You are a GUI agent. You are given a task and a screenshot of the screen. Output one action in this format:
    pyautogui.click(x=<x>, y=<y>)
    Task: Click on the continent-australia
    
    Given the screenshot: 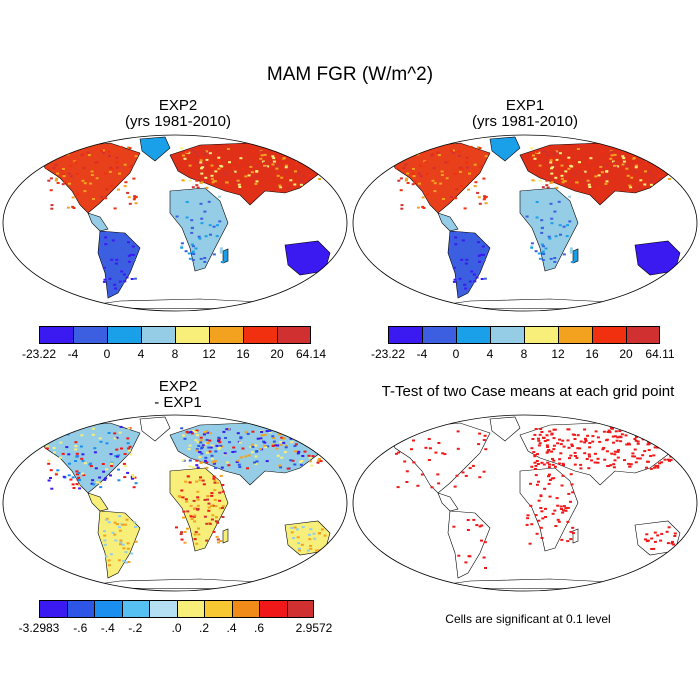 What is the action you would take?
    pyautogui.click(x=307, y=258)
    